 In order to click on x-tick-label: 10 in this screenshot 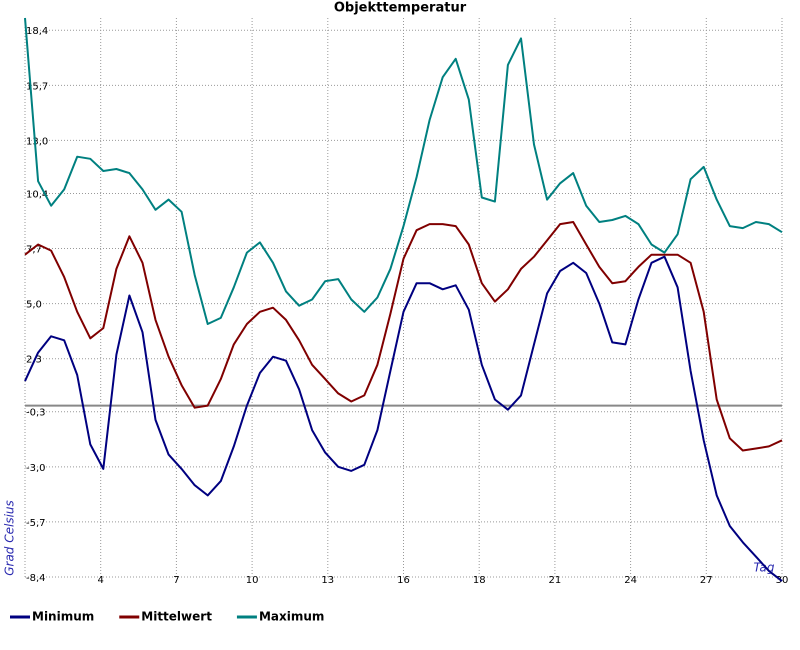, I will do `click(252, 580)`.